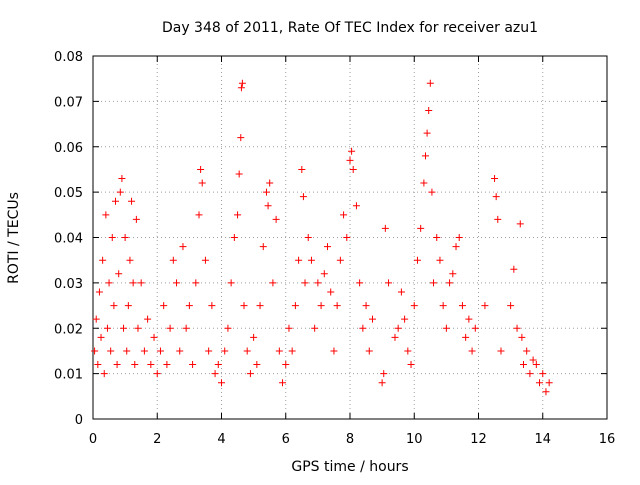  I want to click on x-tick-label: 0, so click(93, 439).